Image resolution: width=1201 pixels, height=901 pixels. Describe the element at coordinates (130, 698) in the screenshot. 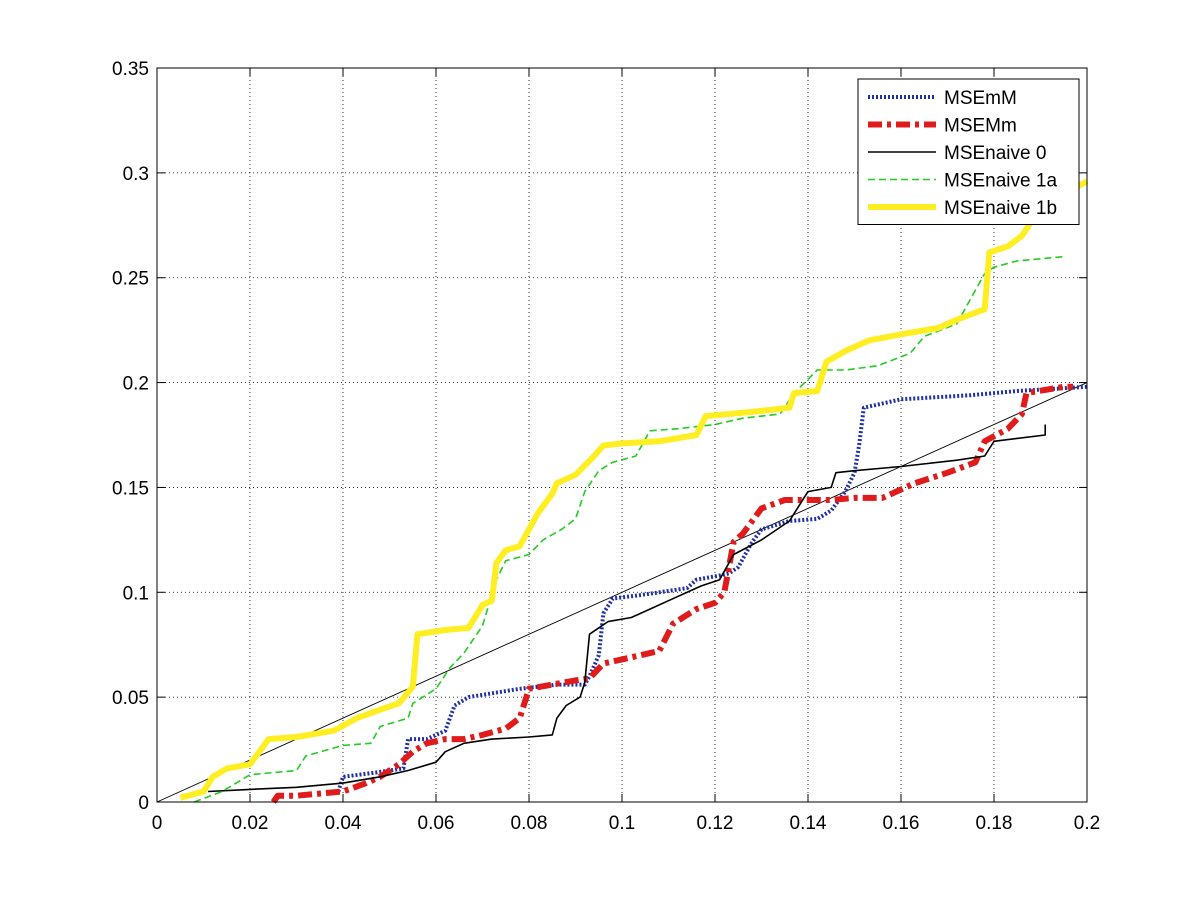

I see `y-tick-label: 0.05` at that location.